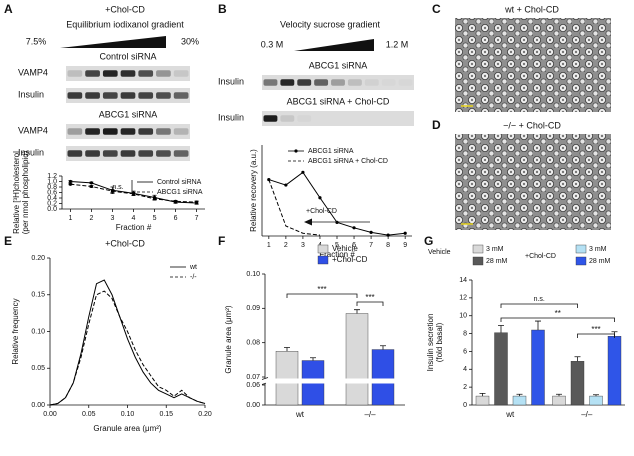 This screenshot has height=456, width=634. What do you see at coordinates (439, 252) in the screenshot?
I see `legend-group-title: Vehicle` at bounding box center [439, 252].